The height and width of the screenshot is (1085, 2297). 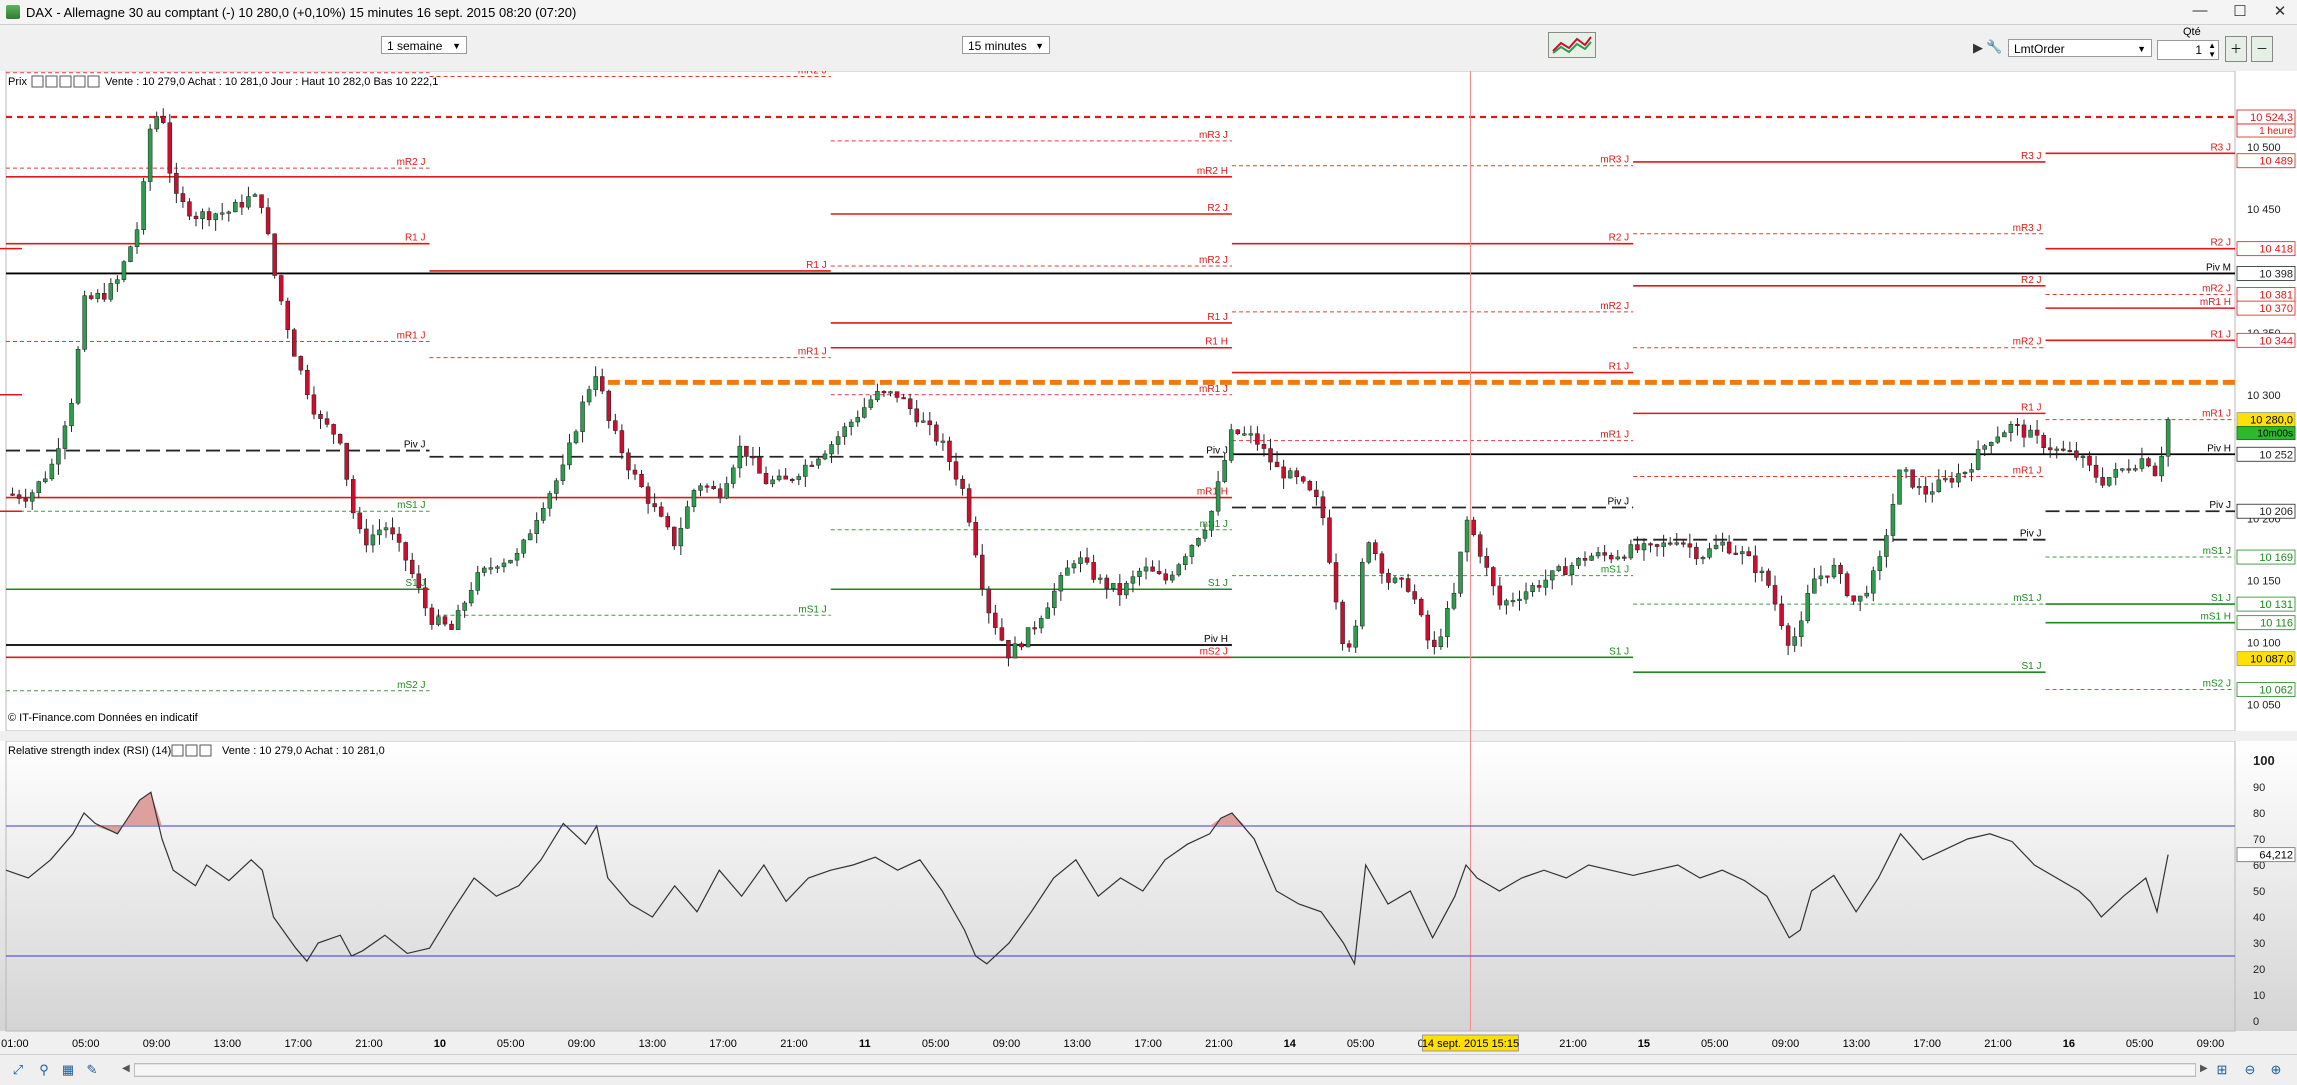 I want to click on scrollbar-thumb, so click(x=1165, y=1070).